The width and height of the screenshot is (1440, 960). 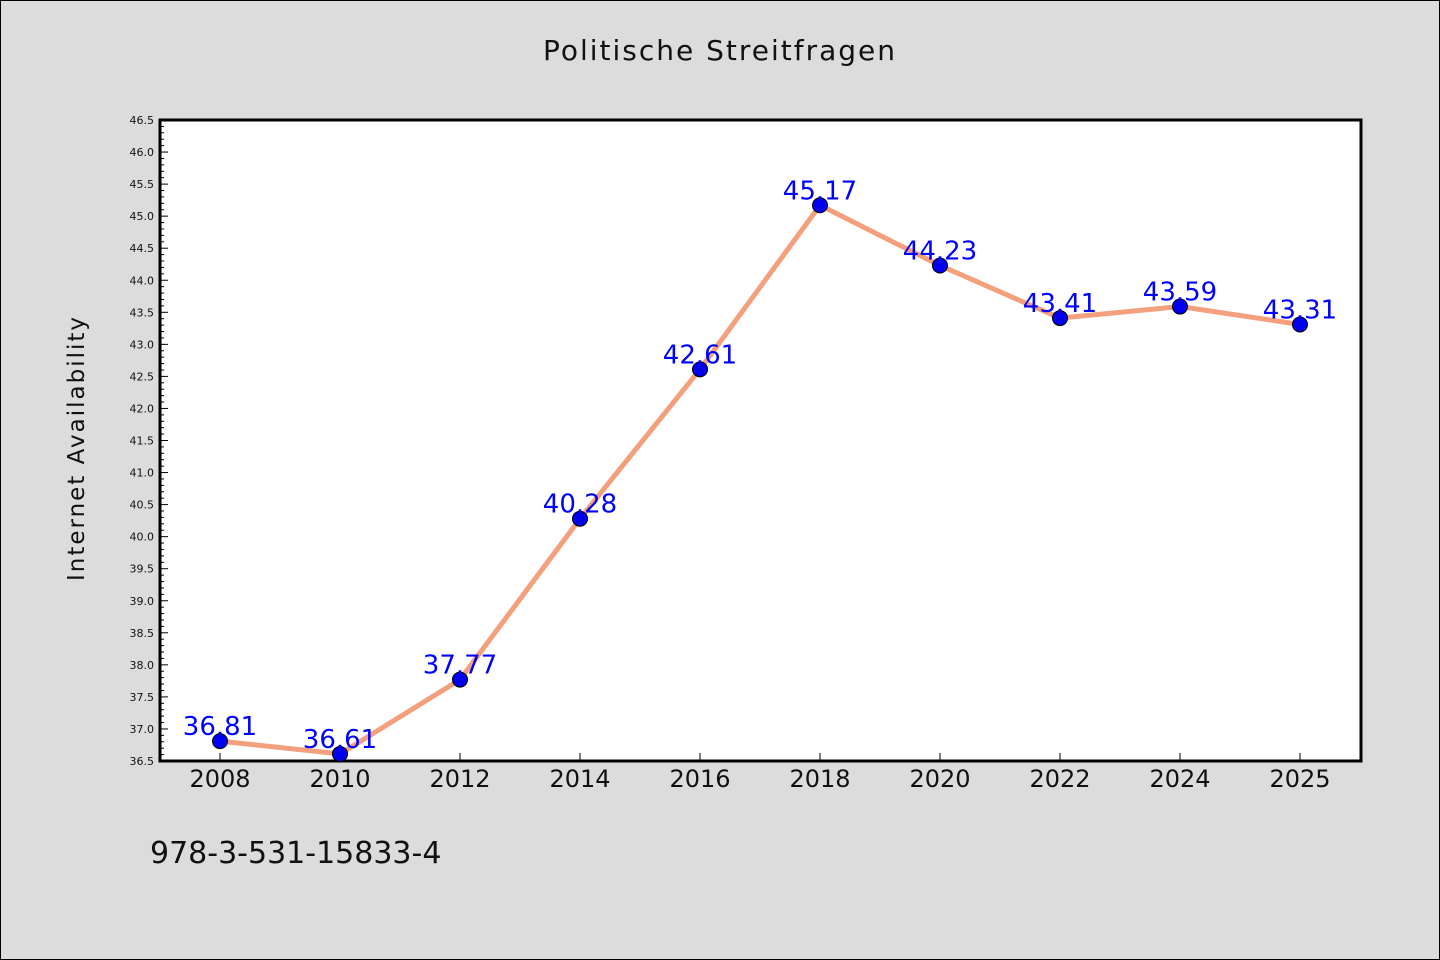 I want to click on data-label: 43.59, so click(x=1180, y=293).